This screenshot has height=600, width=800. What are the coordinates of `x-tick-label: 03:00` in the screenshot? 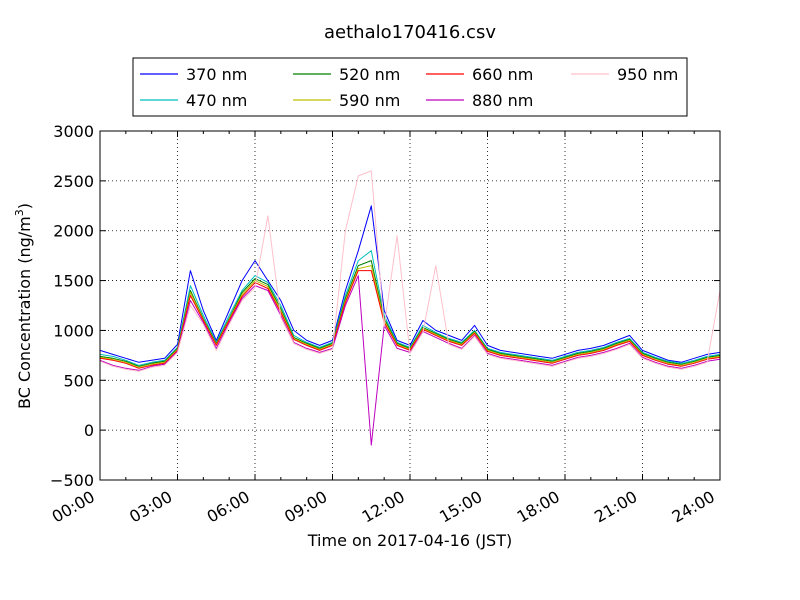 It's located at (150, 507).